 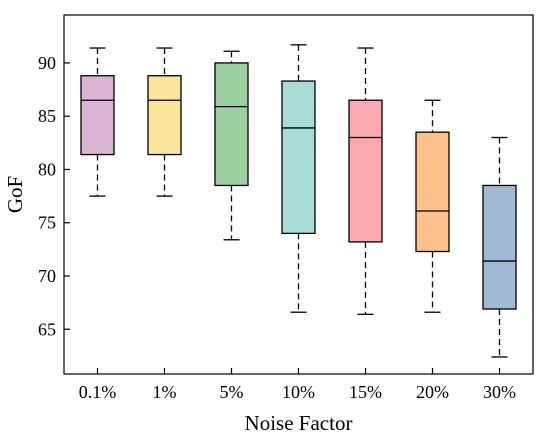 What do you see at coordinates (54, 196) in the screenshot?
I see `y-axis-ticks: 65 70 75 80 85 90` at bounding box center [54, 196].